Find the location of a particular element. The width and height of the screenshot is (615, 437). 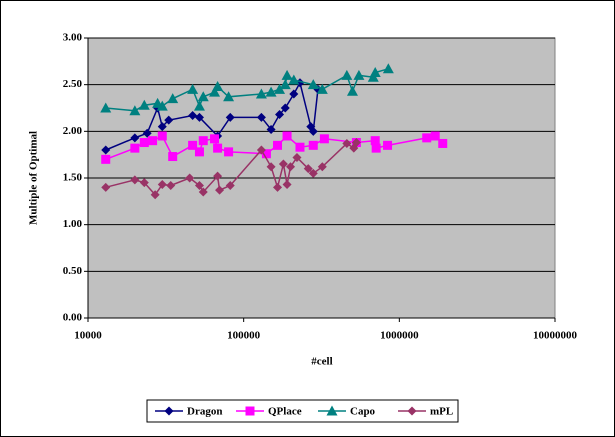

x-tick-label: 1000000 is located at coordinates (399, 336).